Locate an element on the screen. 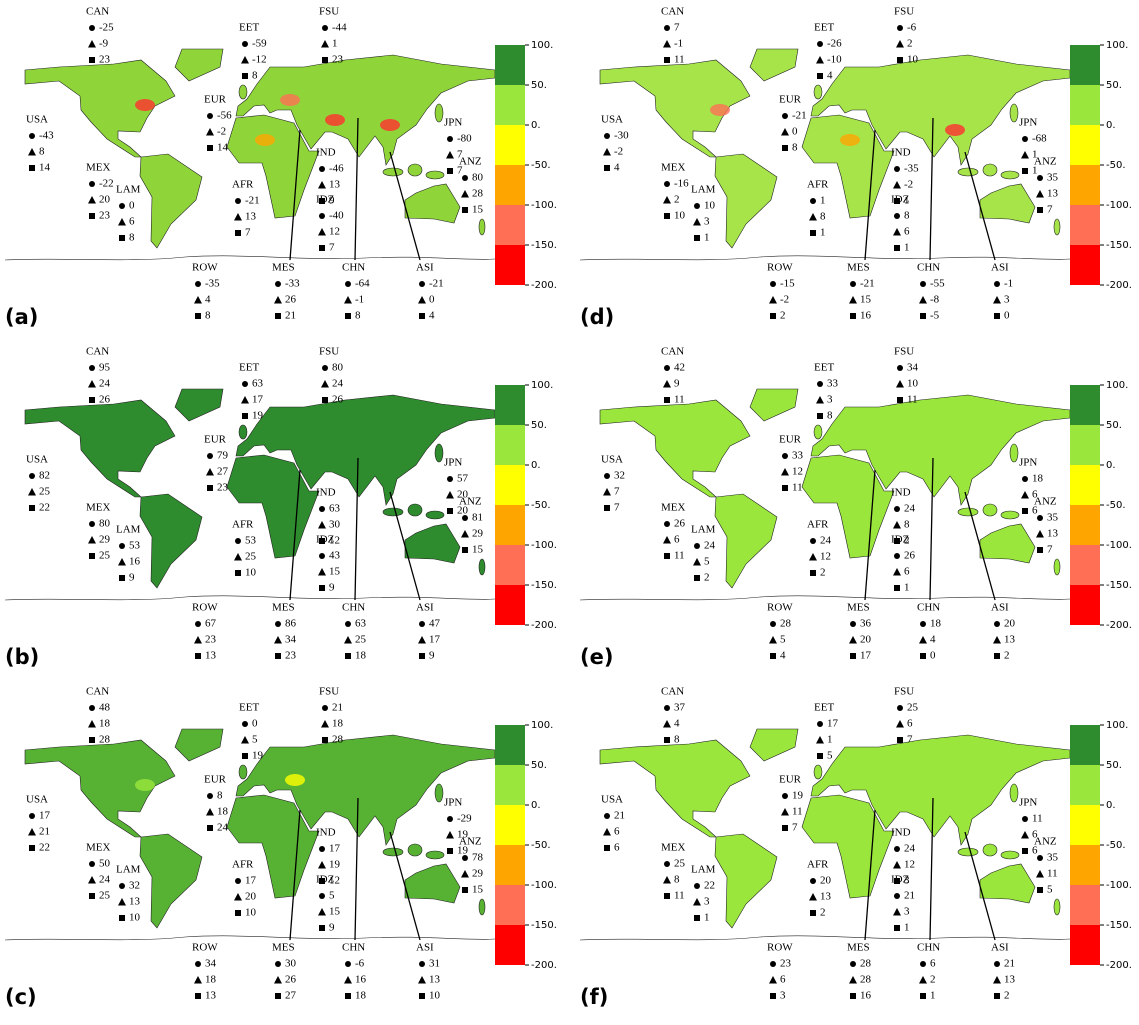  region-value: -59 is located at coordinates (259, 44).